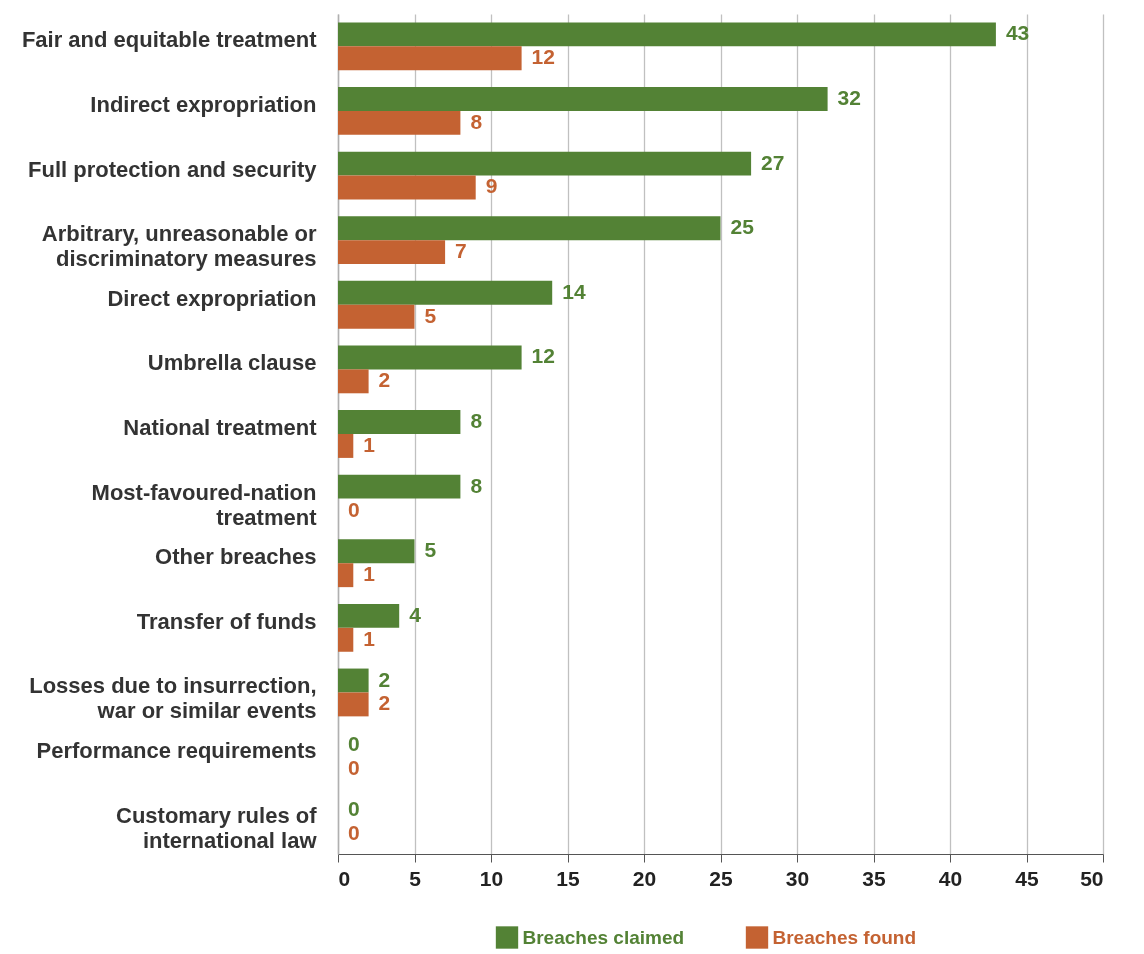 This screenshot has height=954, width=1144. What do you see at coordinates (1092, 878) in the screenshot?
I see `x-tick-label: 50` at bounding box center [1092, 878].